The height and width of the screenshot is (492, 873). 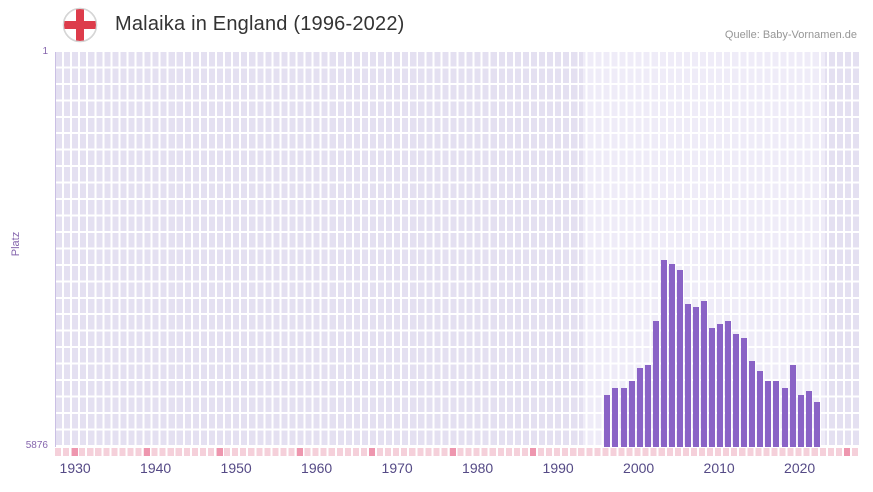 I want to click on strip-mark-1977, so click(x=452, y=452).